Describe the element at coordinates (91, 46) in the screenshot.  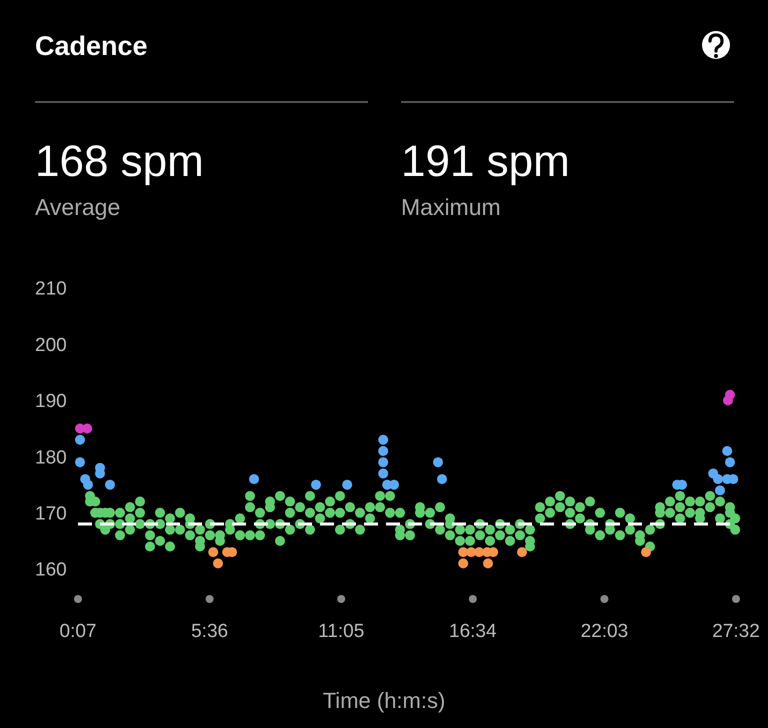
I see `chart-title: Cadence` at that location.